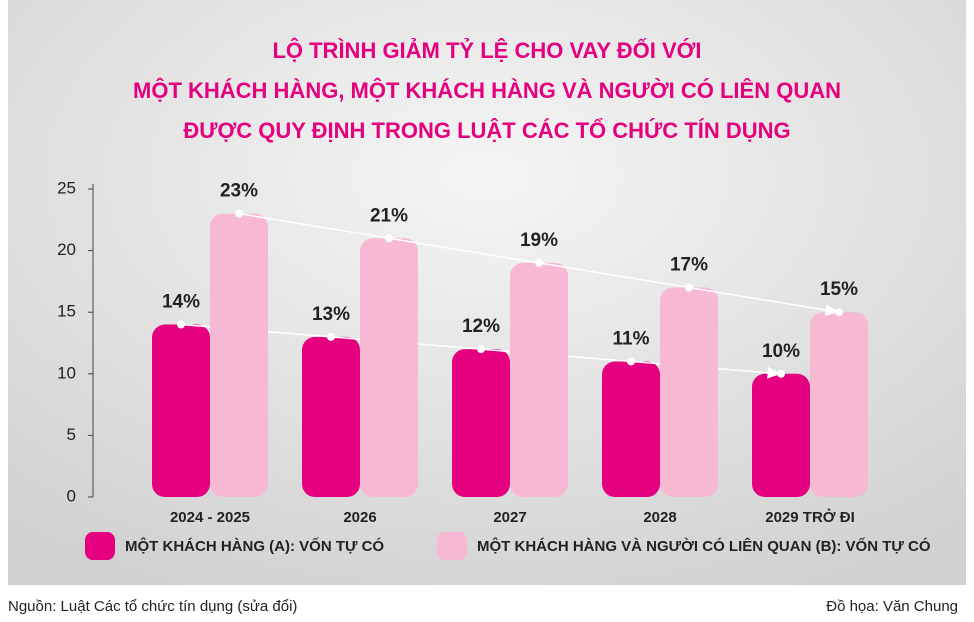 The height and width of the screenshot is (622, 974). I want to click on x-tick-label: 2029 TRỞ ĐI, so click(810, 517).